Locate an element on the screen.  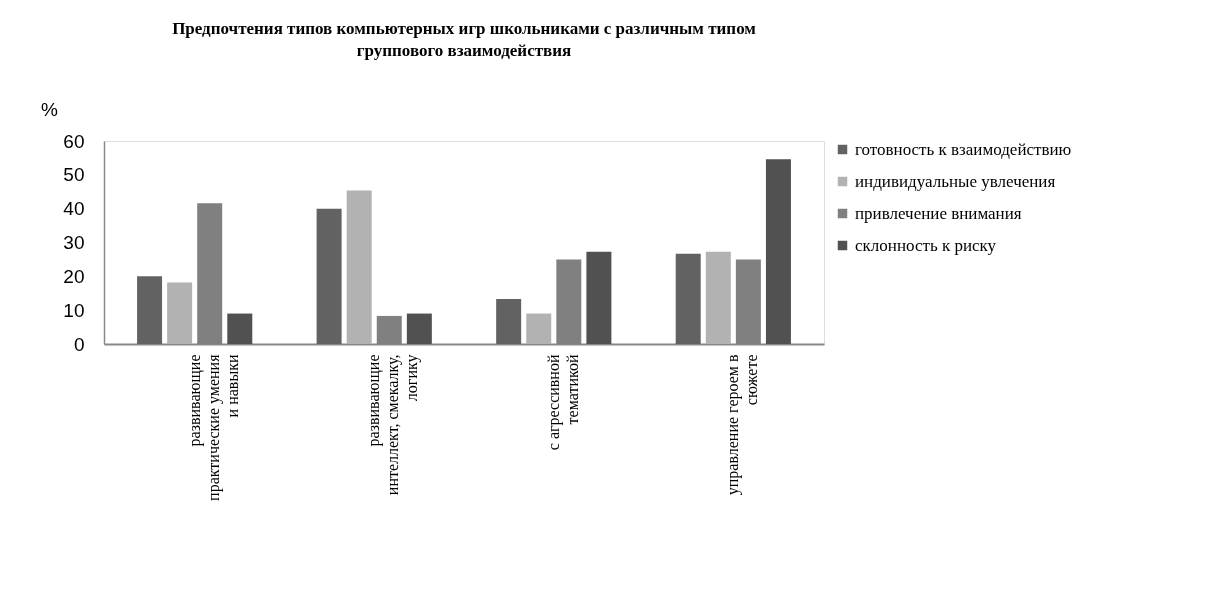
x-tick-label: развивающие практические умения и навыки is located at coordinates (213, 427).